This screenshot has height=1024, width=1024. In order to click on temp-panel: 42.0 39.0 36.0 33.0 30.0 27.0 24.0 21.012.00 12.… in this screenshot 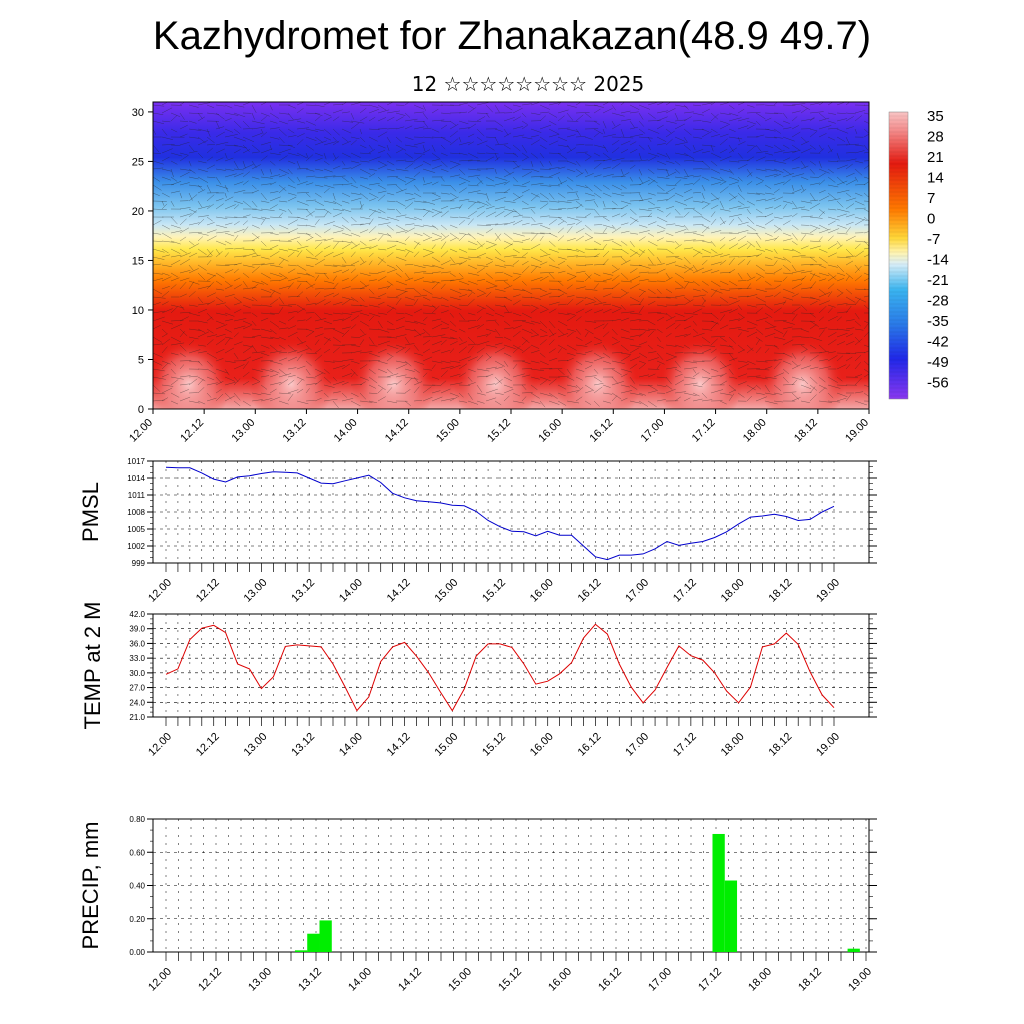, I will do `click(478, 680)`.